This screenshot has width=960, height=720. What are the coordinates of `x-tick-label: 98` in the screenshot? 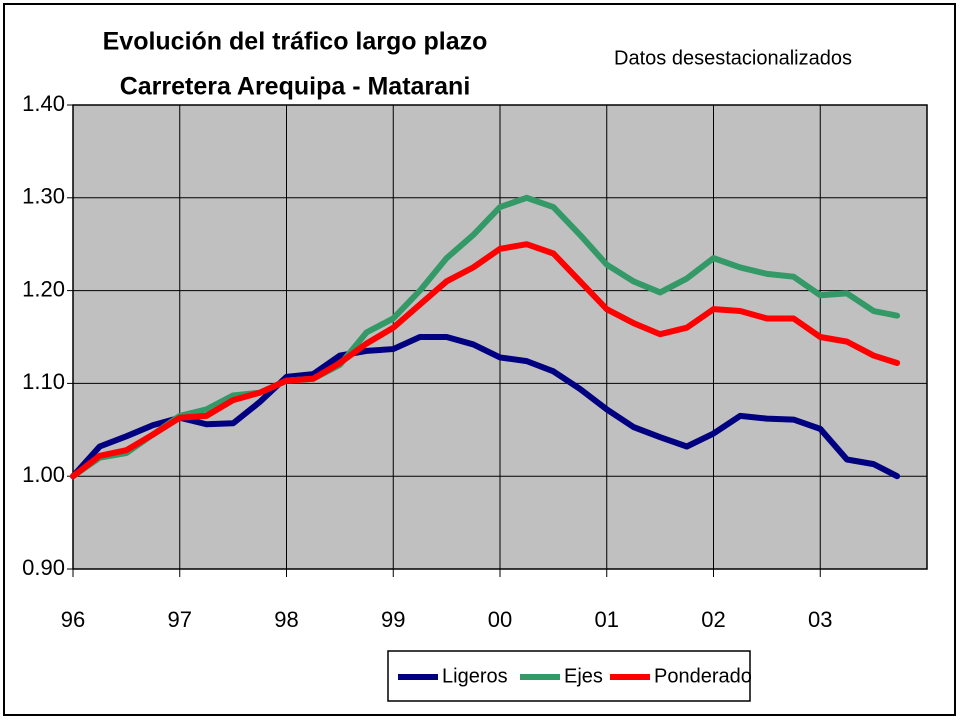 It's located at (286, 619).